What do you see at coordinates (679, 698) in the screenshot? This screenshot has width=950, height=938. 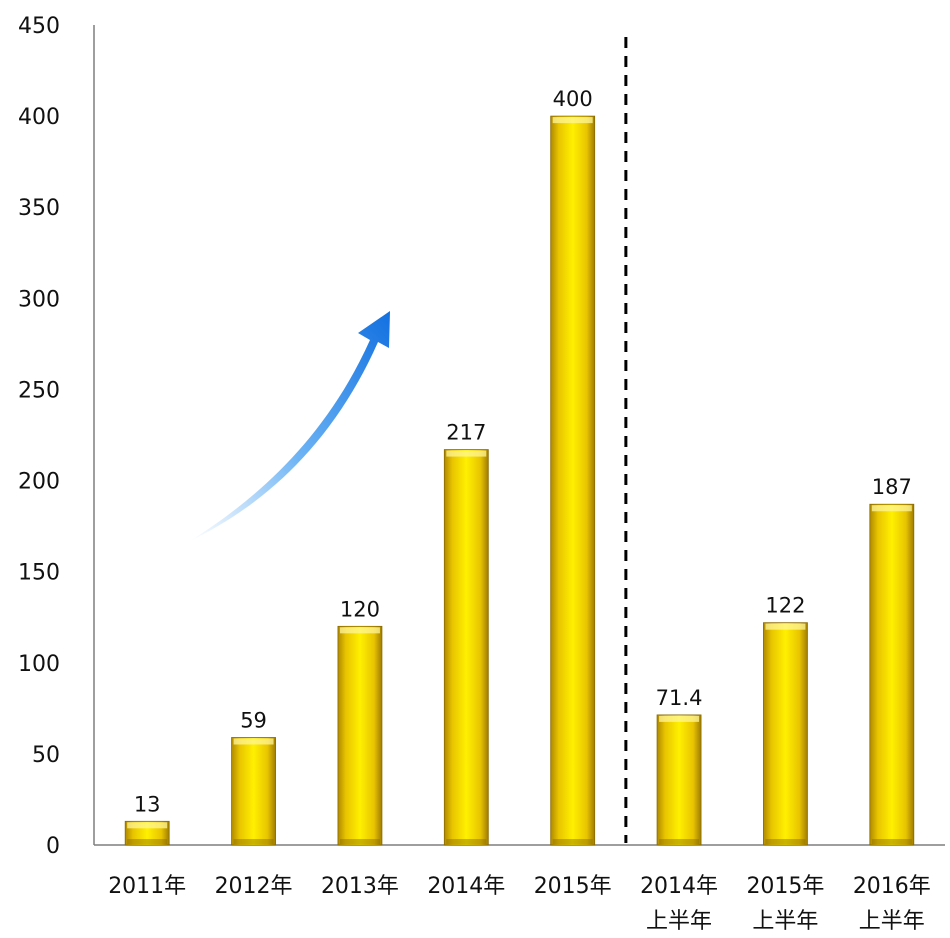 I see `data-label: 71.4` at bounding box center [679, 698].